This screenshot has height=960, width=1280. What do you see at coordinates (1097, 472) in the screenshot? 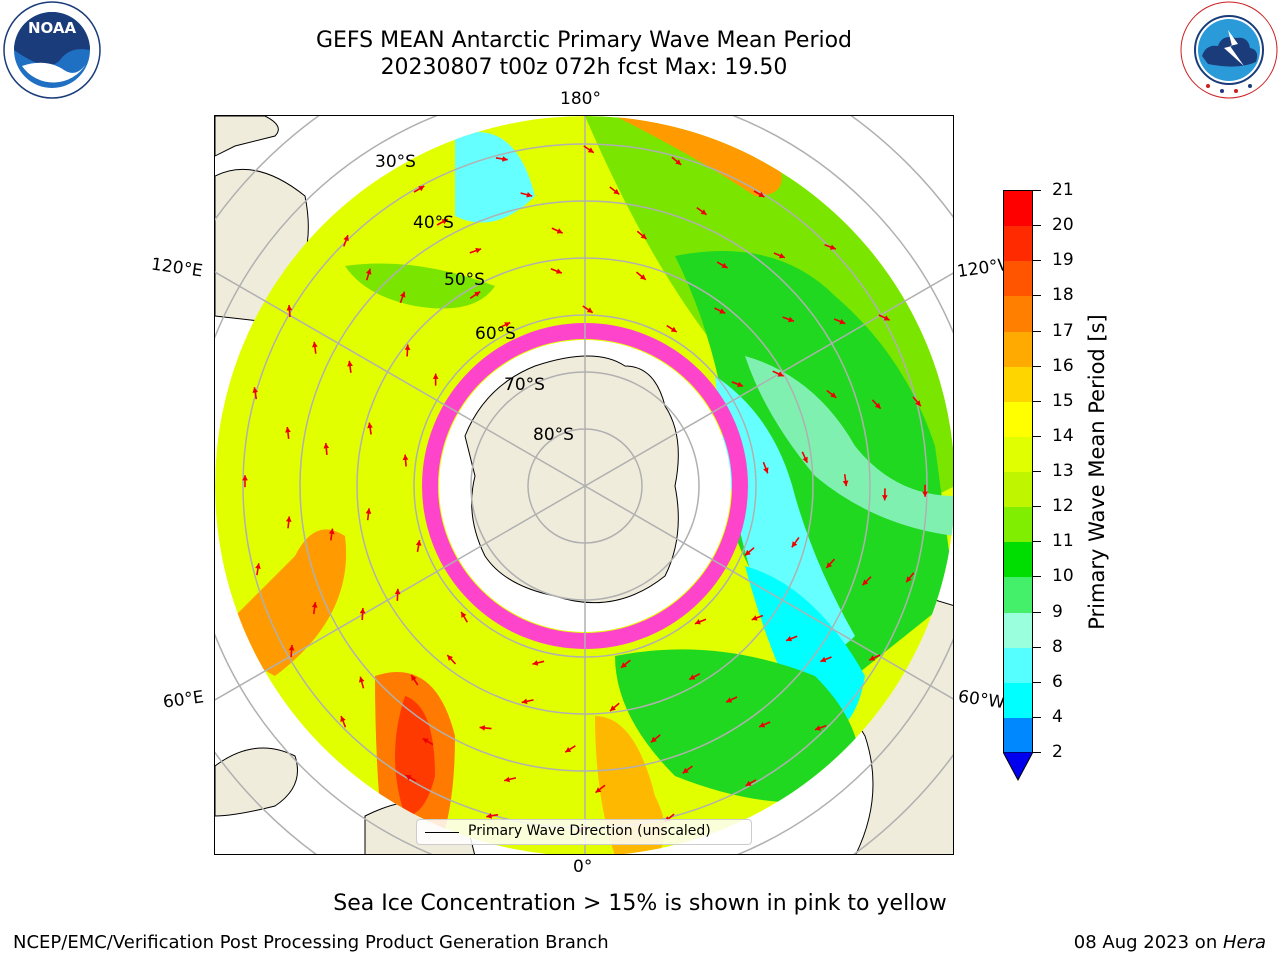
I see `colorbar-title: Primary Wave Mean Period [s]` at bounding box center [1097, 472].